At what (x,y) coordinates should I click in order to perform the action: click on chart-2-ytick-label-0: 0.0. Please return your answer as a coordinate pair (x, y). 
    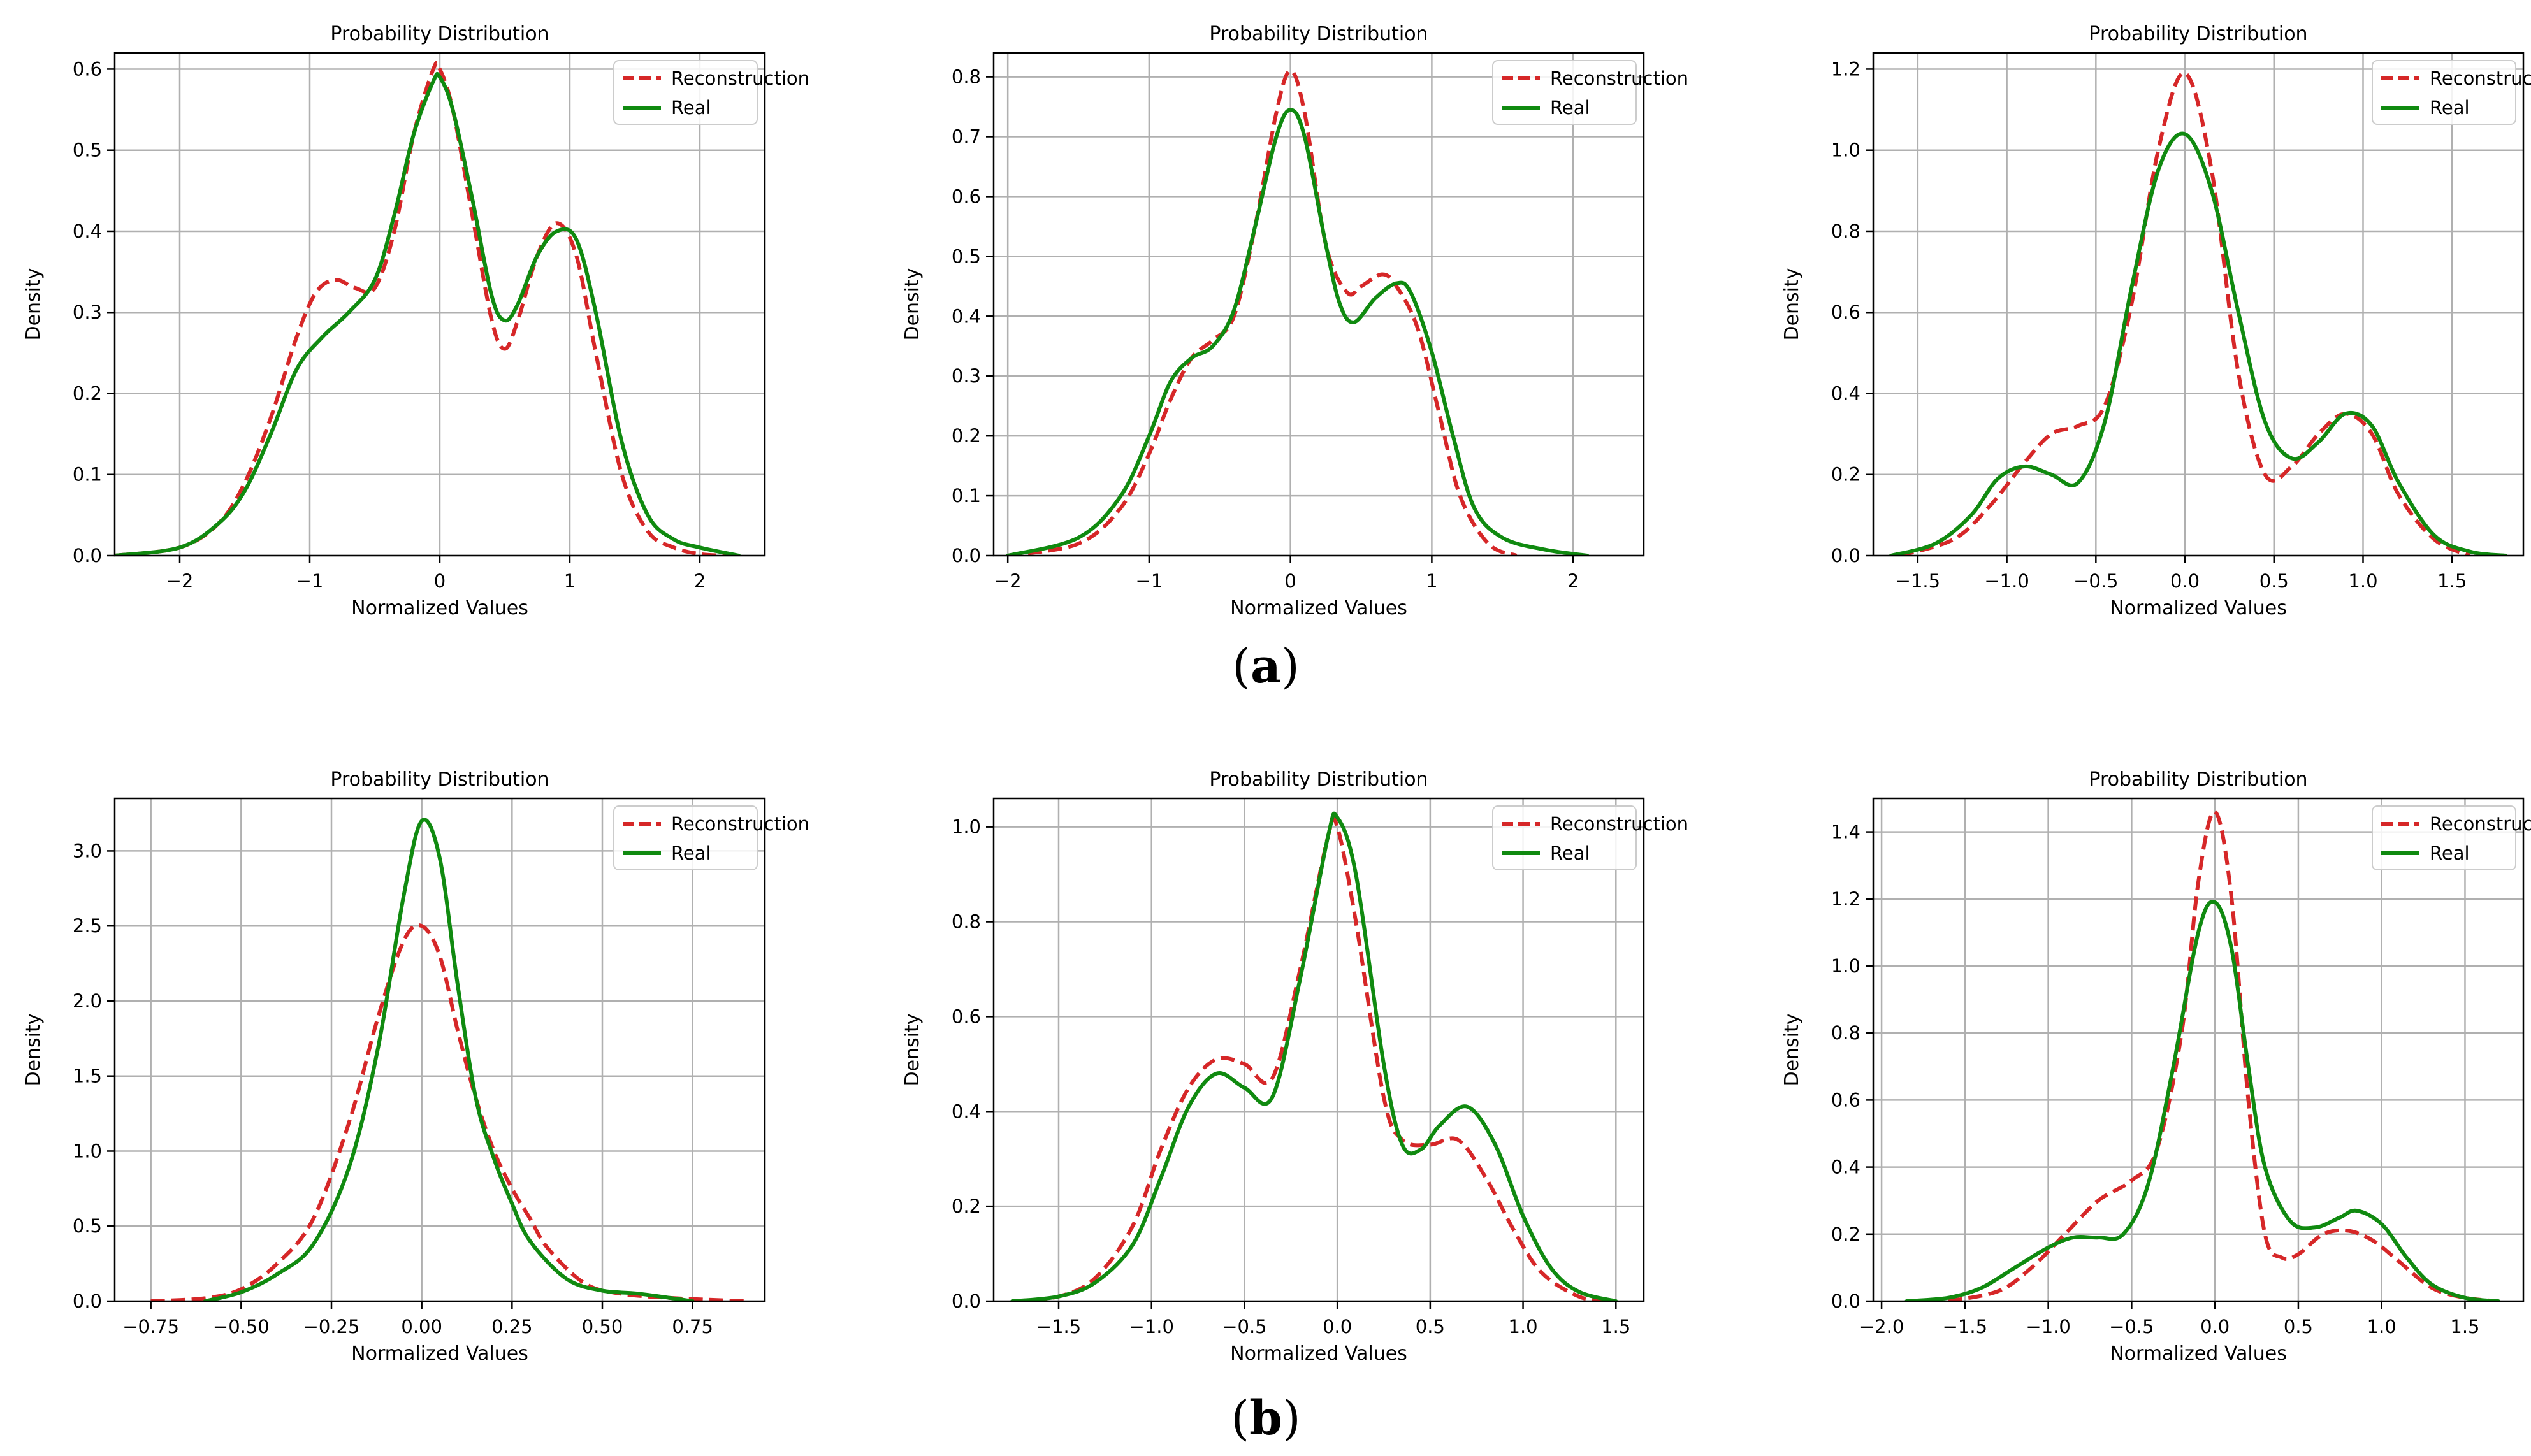
    Looking at the image, I should click on (966, 555).